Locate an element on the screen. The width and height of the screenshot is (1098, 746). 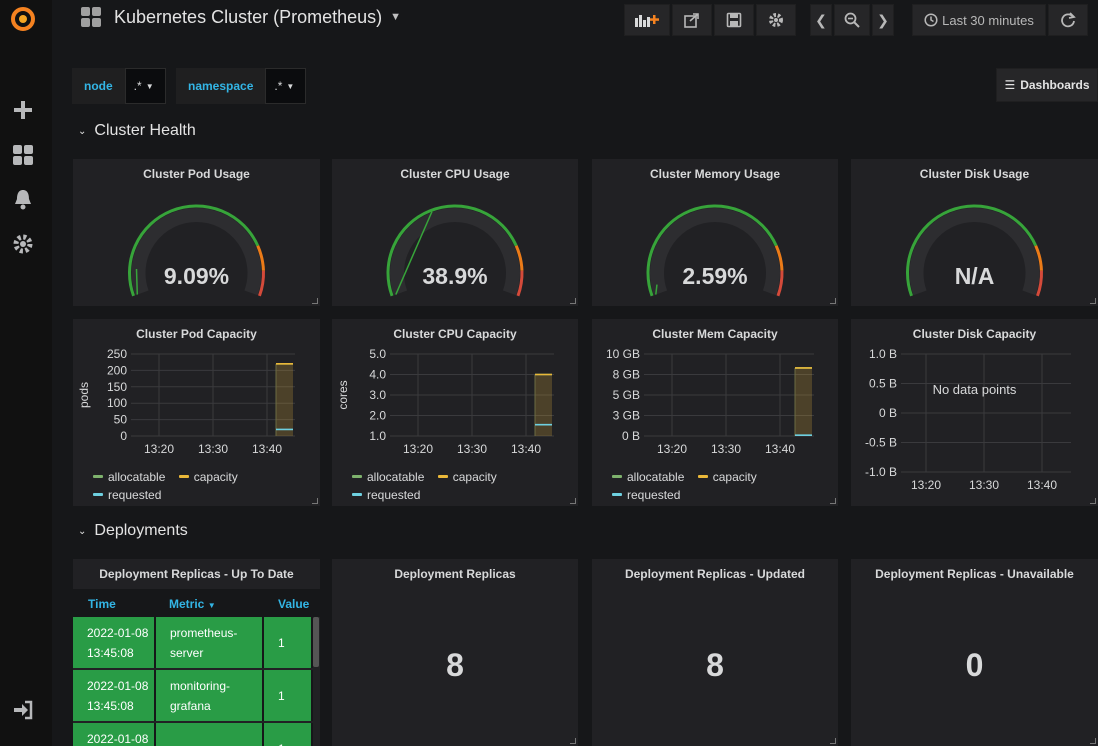
y-tick-label: 50 is located at coordinates (121, 420).